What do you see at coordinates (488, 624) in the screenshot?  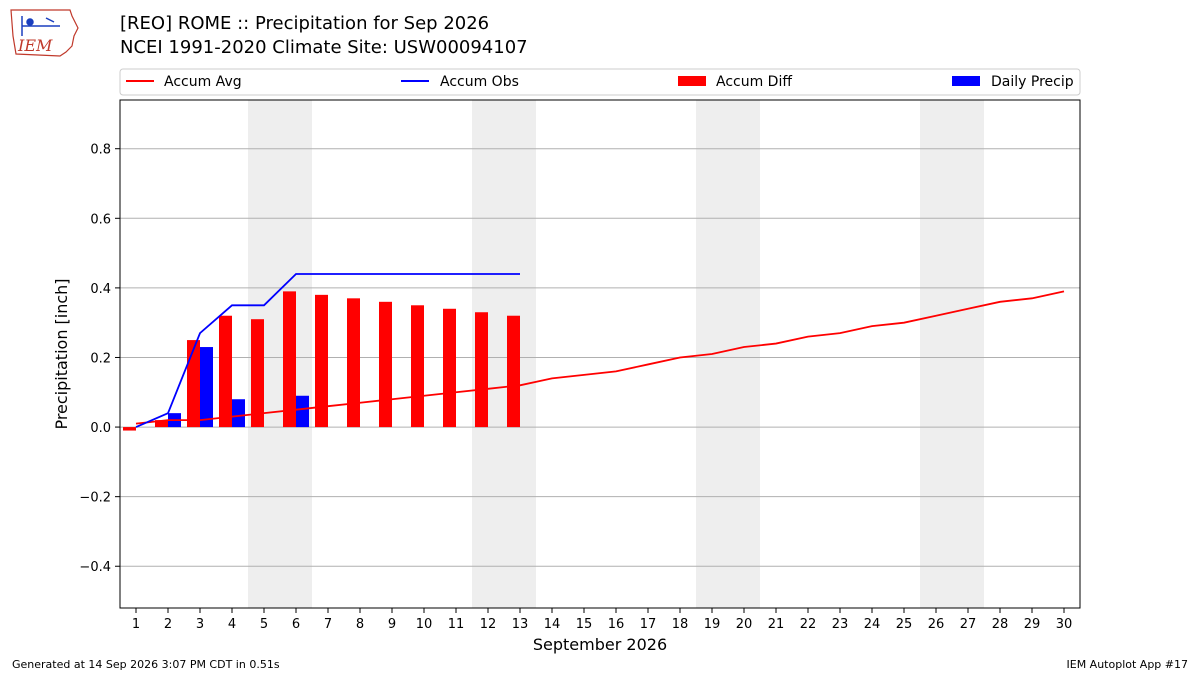 I see `x-tick-label: 12` at bounding box center [488, 624].